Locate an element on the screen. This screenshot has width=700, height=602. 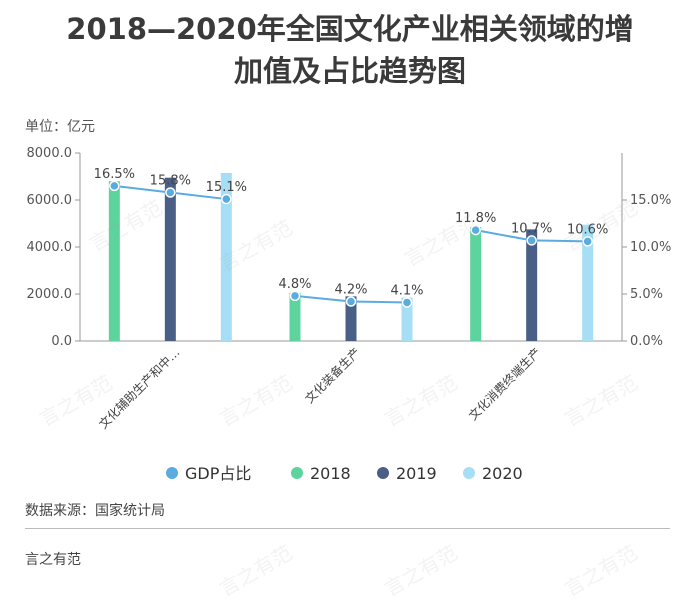
chart-title: 2018—2020年全国文化产业相关领域的增 加值及占比趋势图 is located at coordinates (350, 50).